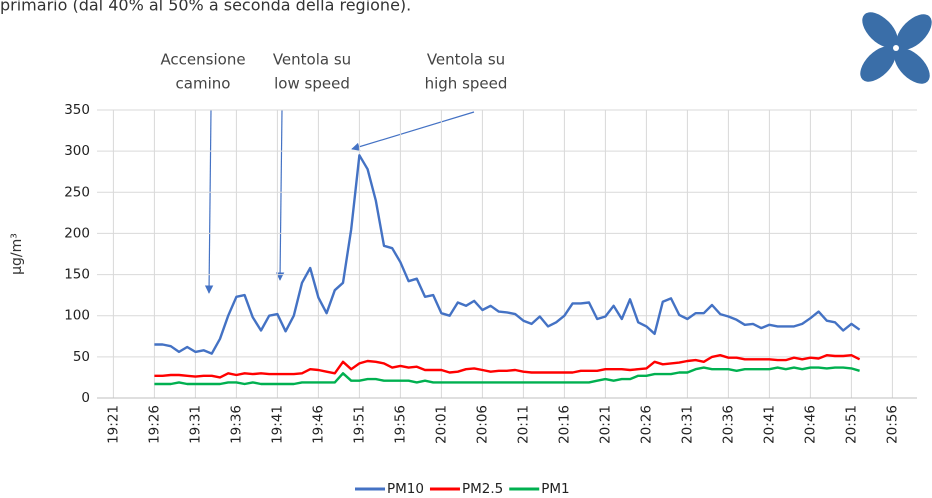 The image size is (932, 498). I want to click on x-tick-label: 20:21, so click(605, 424).